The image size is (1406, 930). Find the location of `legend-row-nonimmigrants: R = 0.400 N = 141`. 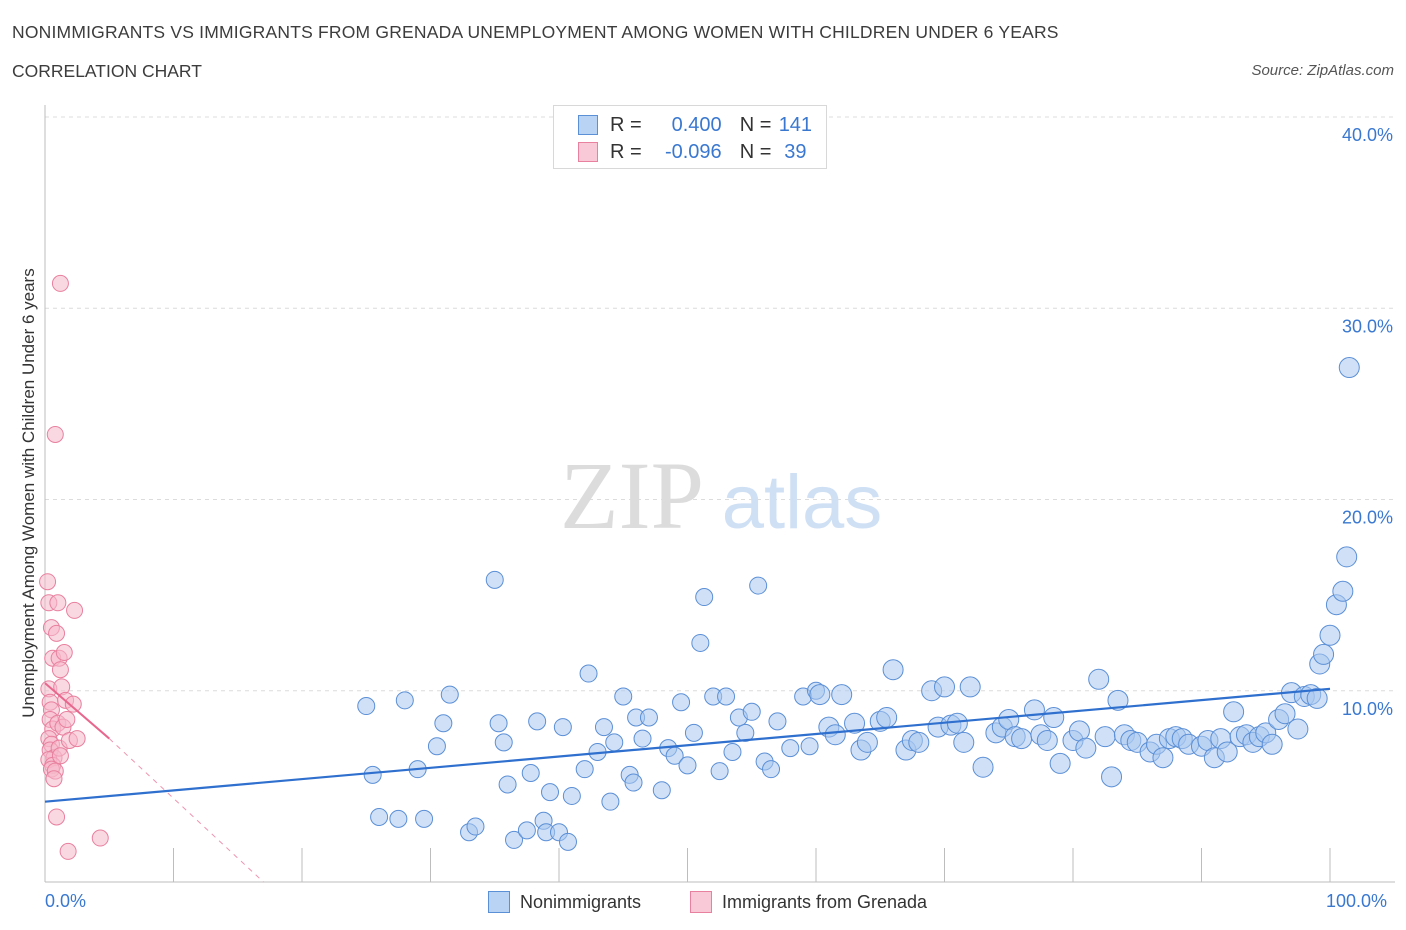

legend-row-nonimmigrants: R = 0.400 N = 141 is located at coordinates (695, 125).